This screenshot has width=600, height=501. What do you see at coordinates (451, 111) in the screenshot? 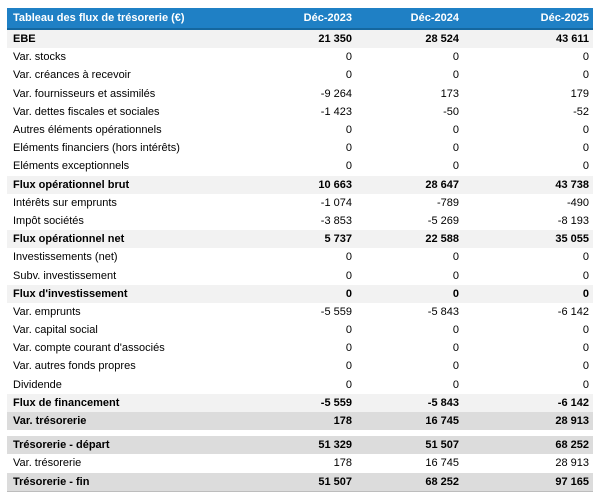
I see `row-value: -50` at bounding box center [451, 111].